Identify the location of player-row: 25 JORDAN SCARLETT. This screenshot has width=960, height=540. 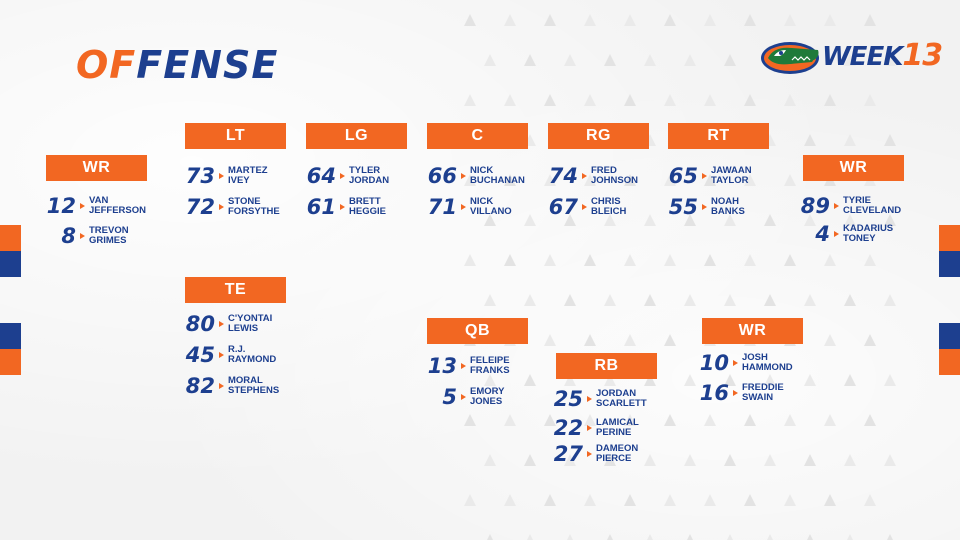
(600, 399).